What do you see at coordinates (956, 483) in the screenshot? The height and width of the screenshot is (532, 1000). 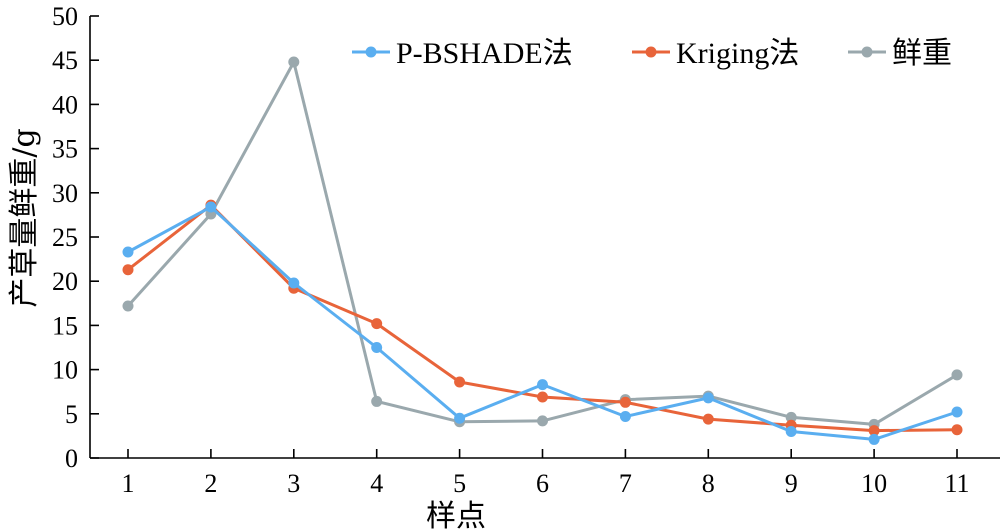 I see `x-tick-label: 11` at bounding box center [956, 483].